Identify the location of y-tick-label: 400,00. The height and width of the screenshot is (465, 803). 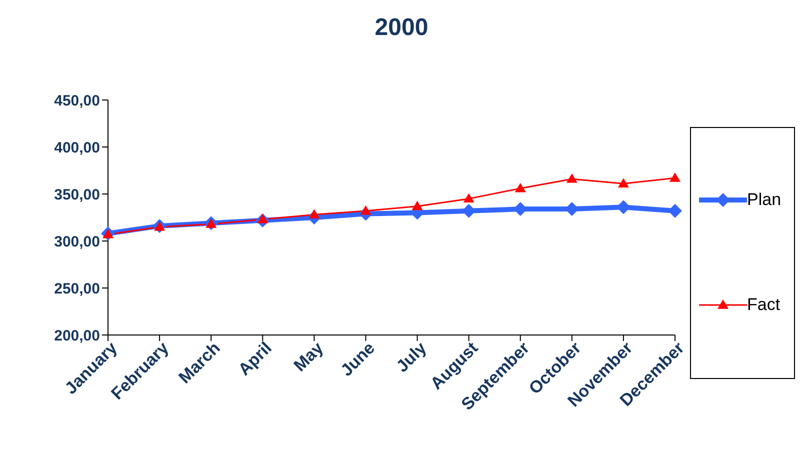
(77, 147).